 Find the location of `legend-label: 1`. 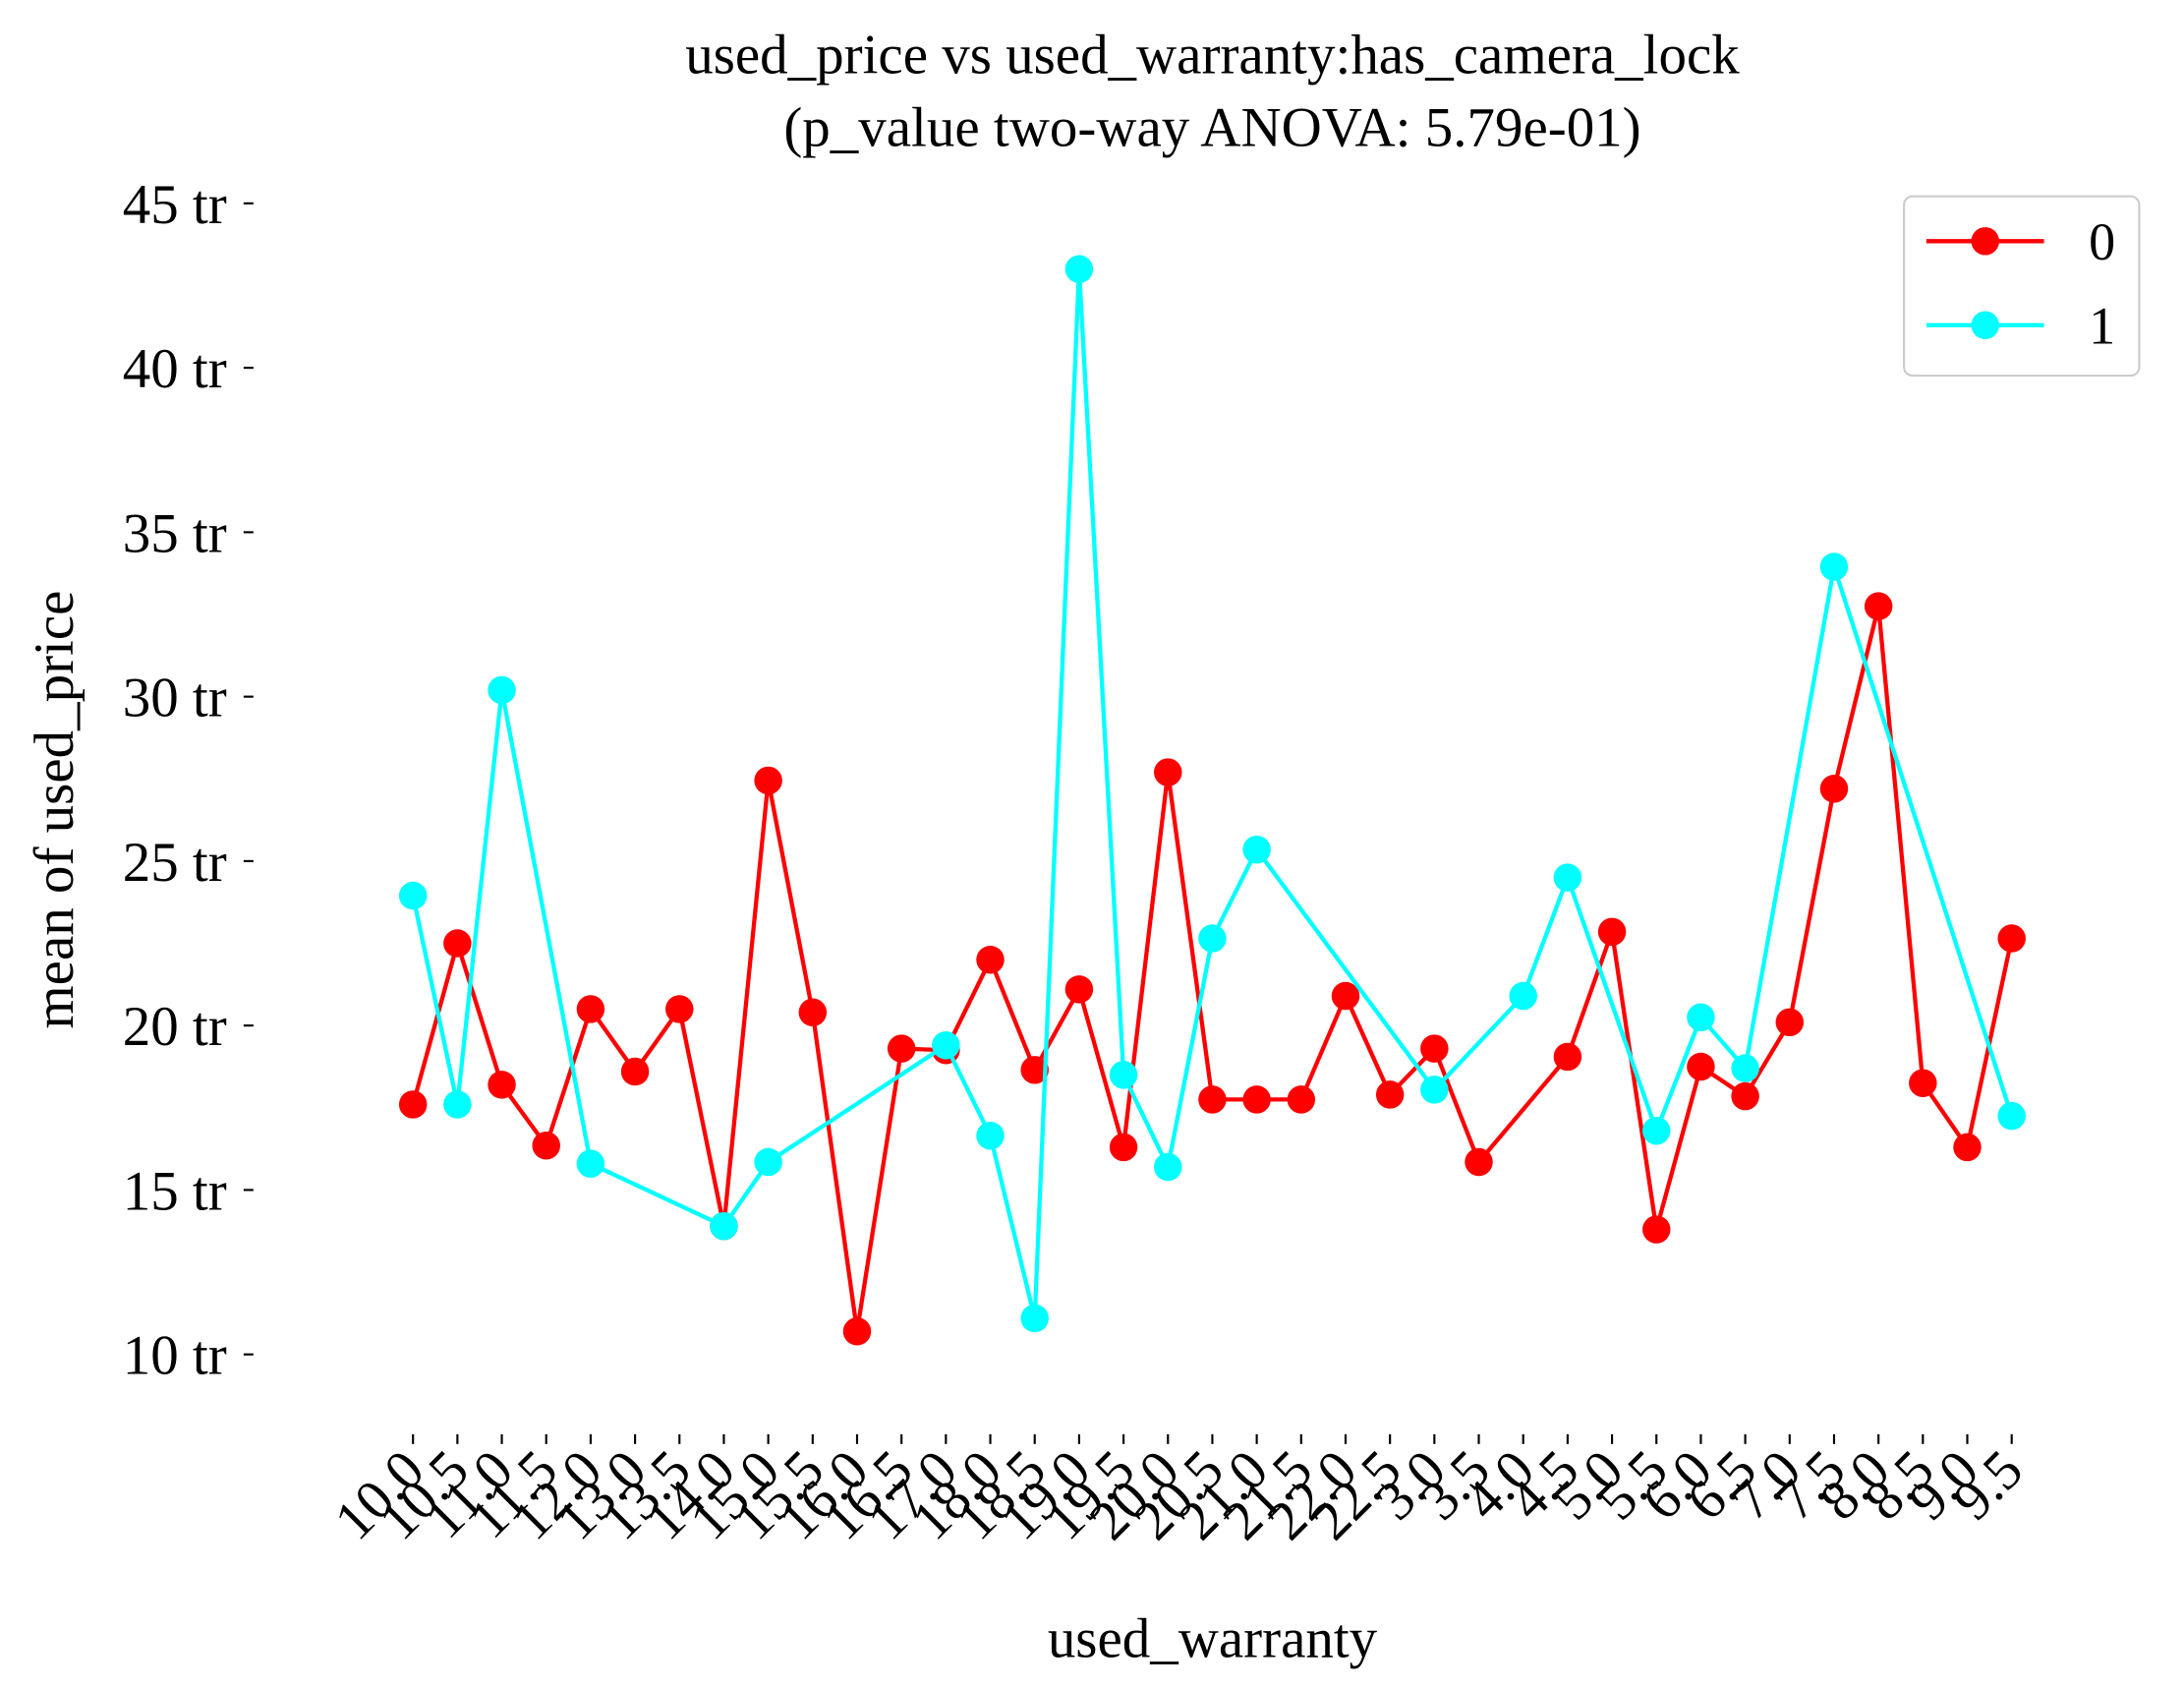

legend-label: 1 is located at coordinates (2102, 325).